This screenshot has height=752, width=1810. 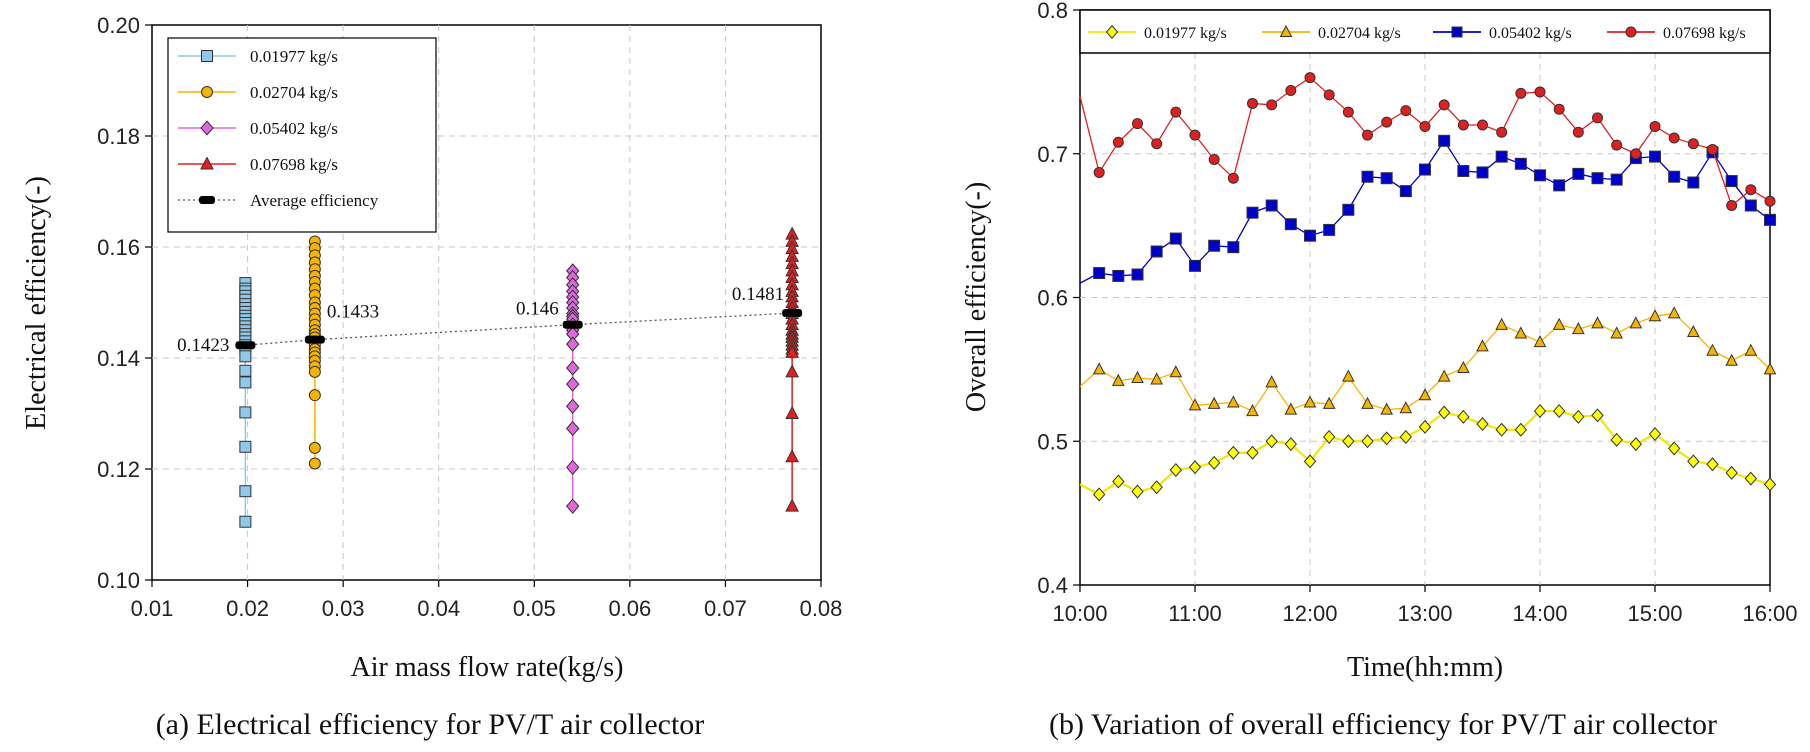 What do you see at coordinates (487, 667) in the screenshot?
I see `chart-a-x-label: Air mass flow rate(kg/s)` at bounding box center [487, 667].